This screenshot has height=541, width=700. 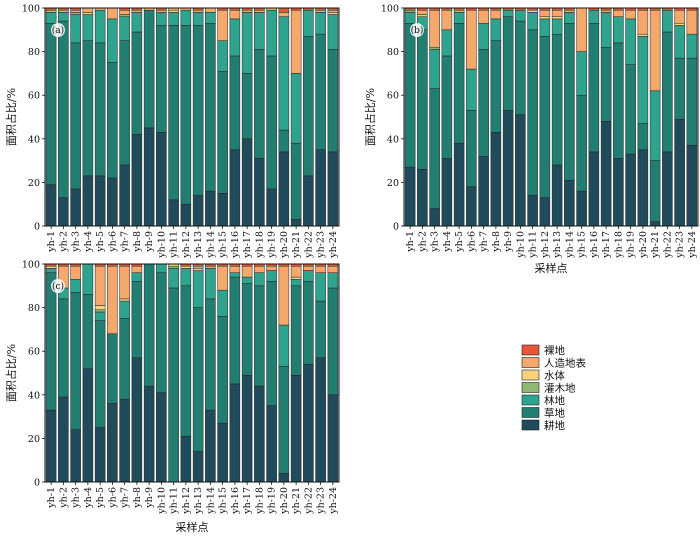 What do you see at coordinates (508, 13) in the screenshot?
I see `bar-segment-yh-9-林地` at bounding box center [508, 13].